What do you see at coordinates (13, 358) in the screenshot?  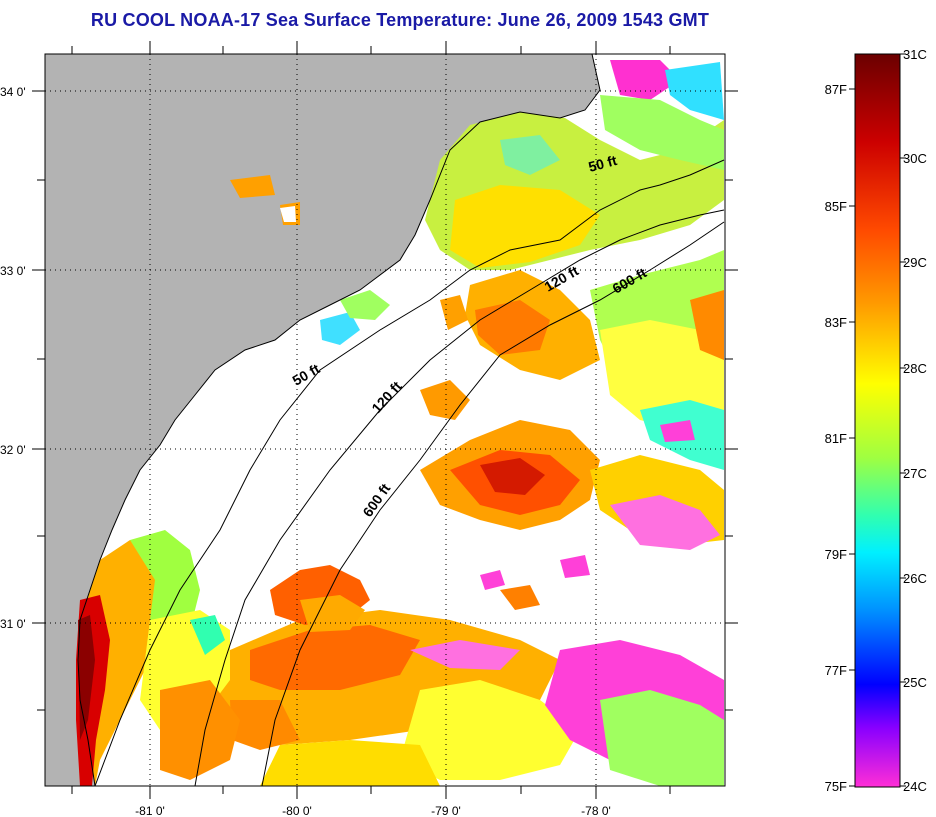 I see `latitude-labels: 34 0' 33 0' 32 0' 31 0'` at bounding box center [13, 358].